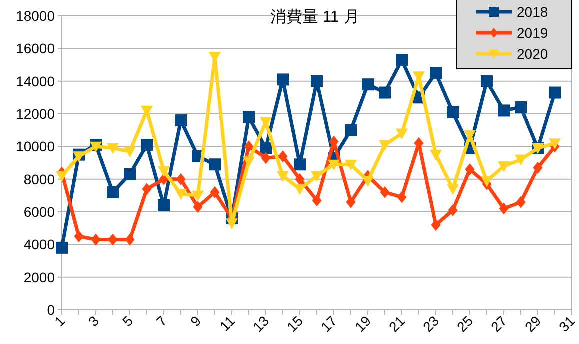  I want to click on legend-label: 2020, so click(532, 54).